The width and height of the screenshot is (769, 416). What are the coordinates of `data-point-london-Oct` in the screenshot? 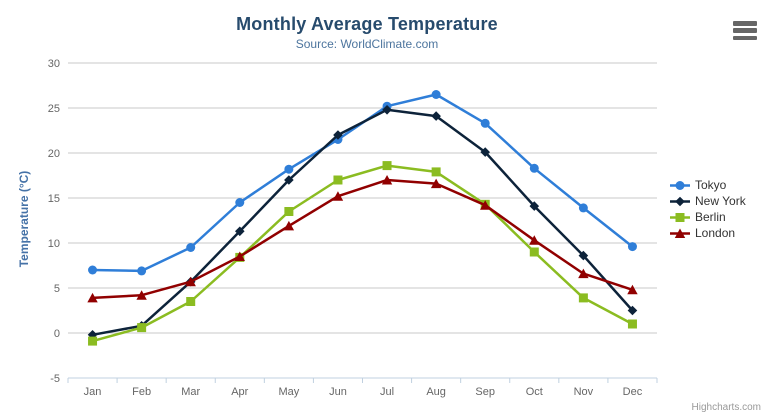 It's located at (534, 240).